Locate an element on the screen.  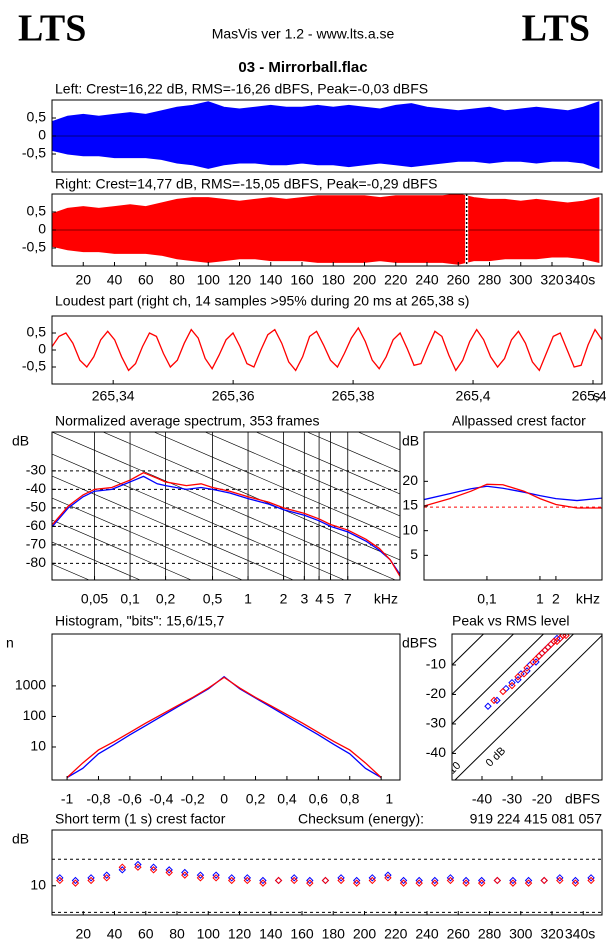
panel-title: Normalized average spectrum, 353 frames is located at coordinates (187, 421).